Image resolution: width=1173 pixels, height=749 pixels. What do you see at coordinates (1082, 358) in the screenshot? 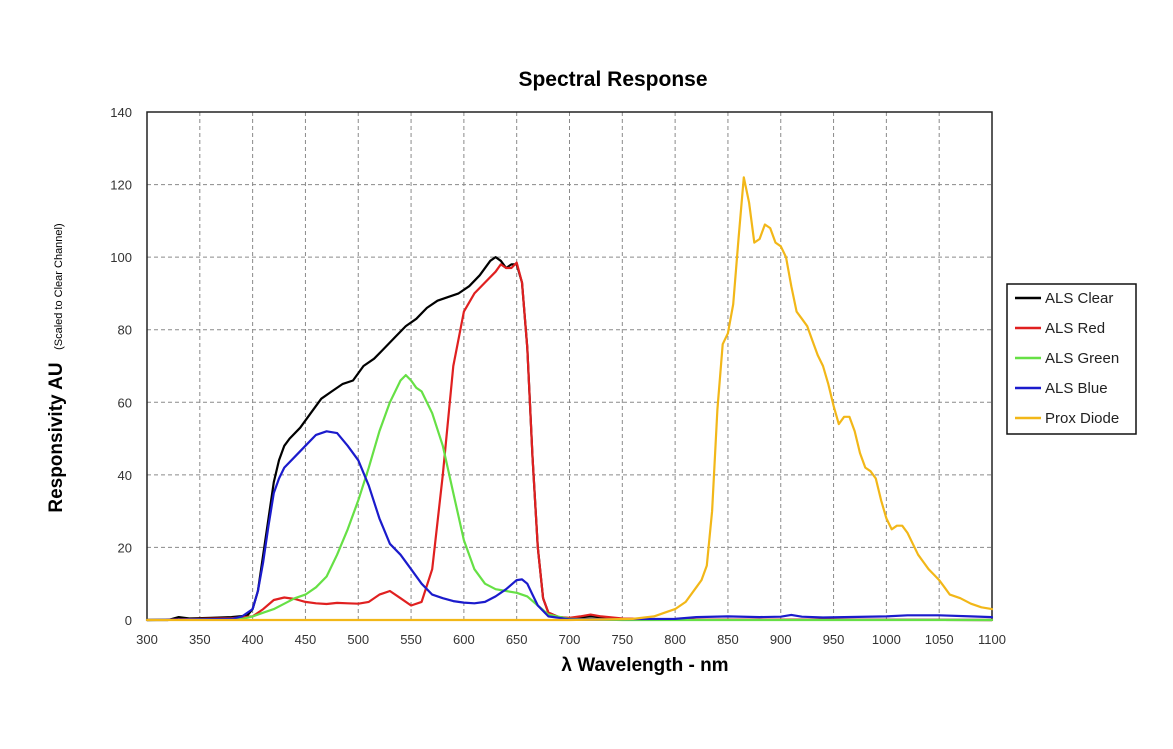
I see `legend-label-als-green: ALS Green` at bounding box center [1082, 358].